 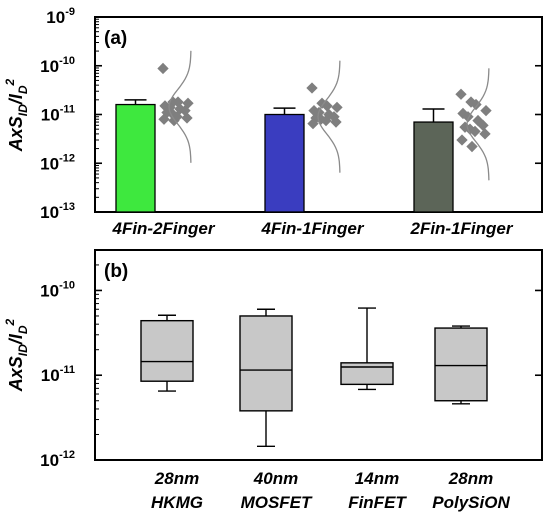 What do you see at coordinates (277, 502) in the screenshot?
I see `x-tick-label-b-1-line2: MOSFET` at bounding box center [277, 502].